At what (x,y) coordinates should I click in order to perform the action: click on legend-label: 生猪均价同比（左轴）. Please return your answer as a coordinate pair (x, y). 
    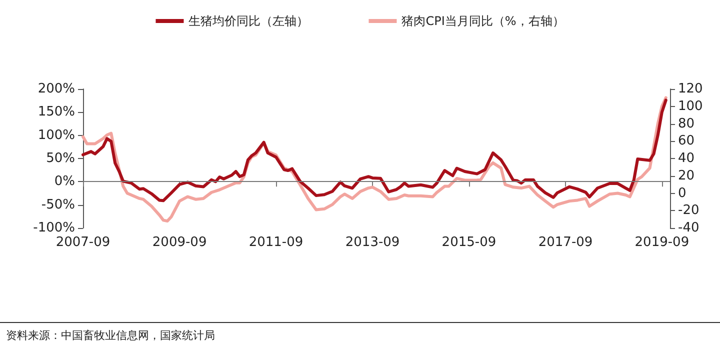
    Looking at the image, I should click on (248, 21).